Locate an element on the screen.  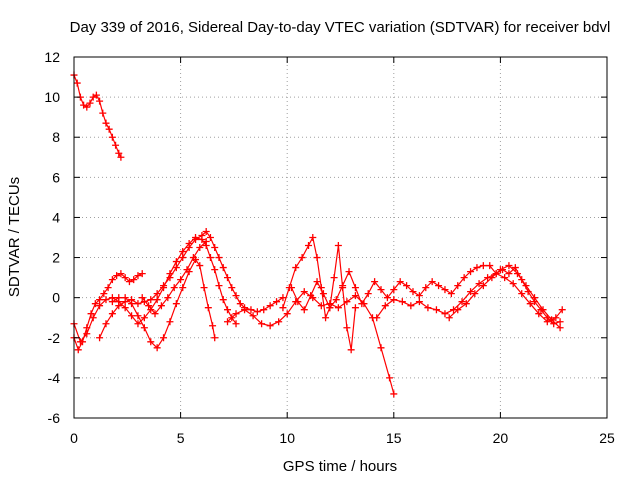
y-tick-label: 0 is located at coordinates (56, 298).